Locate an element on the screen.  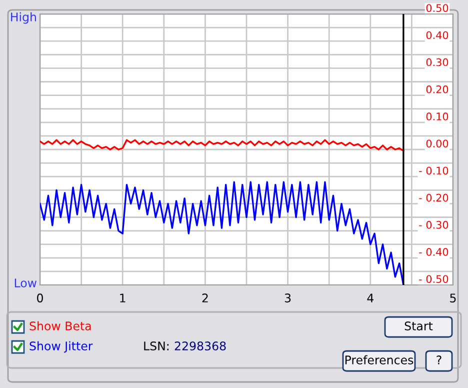
text: Preferences is located at coordinates (379, 359).